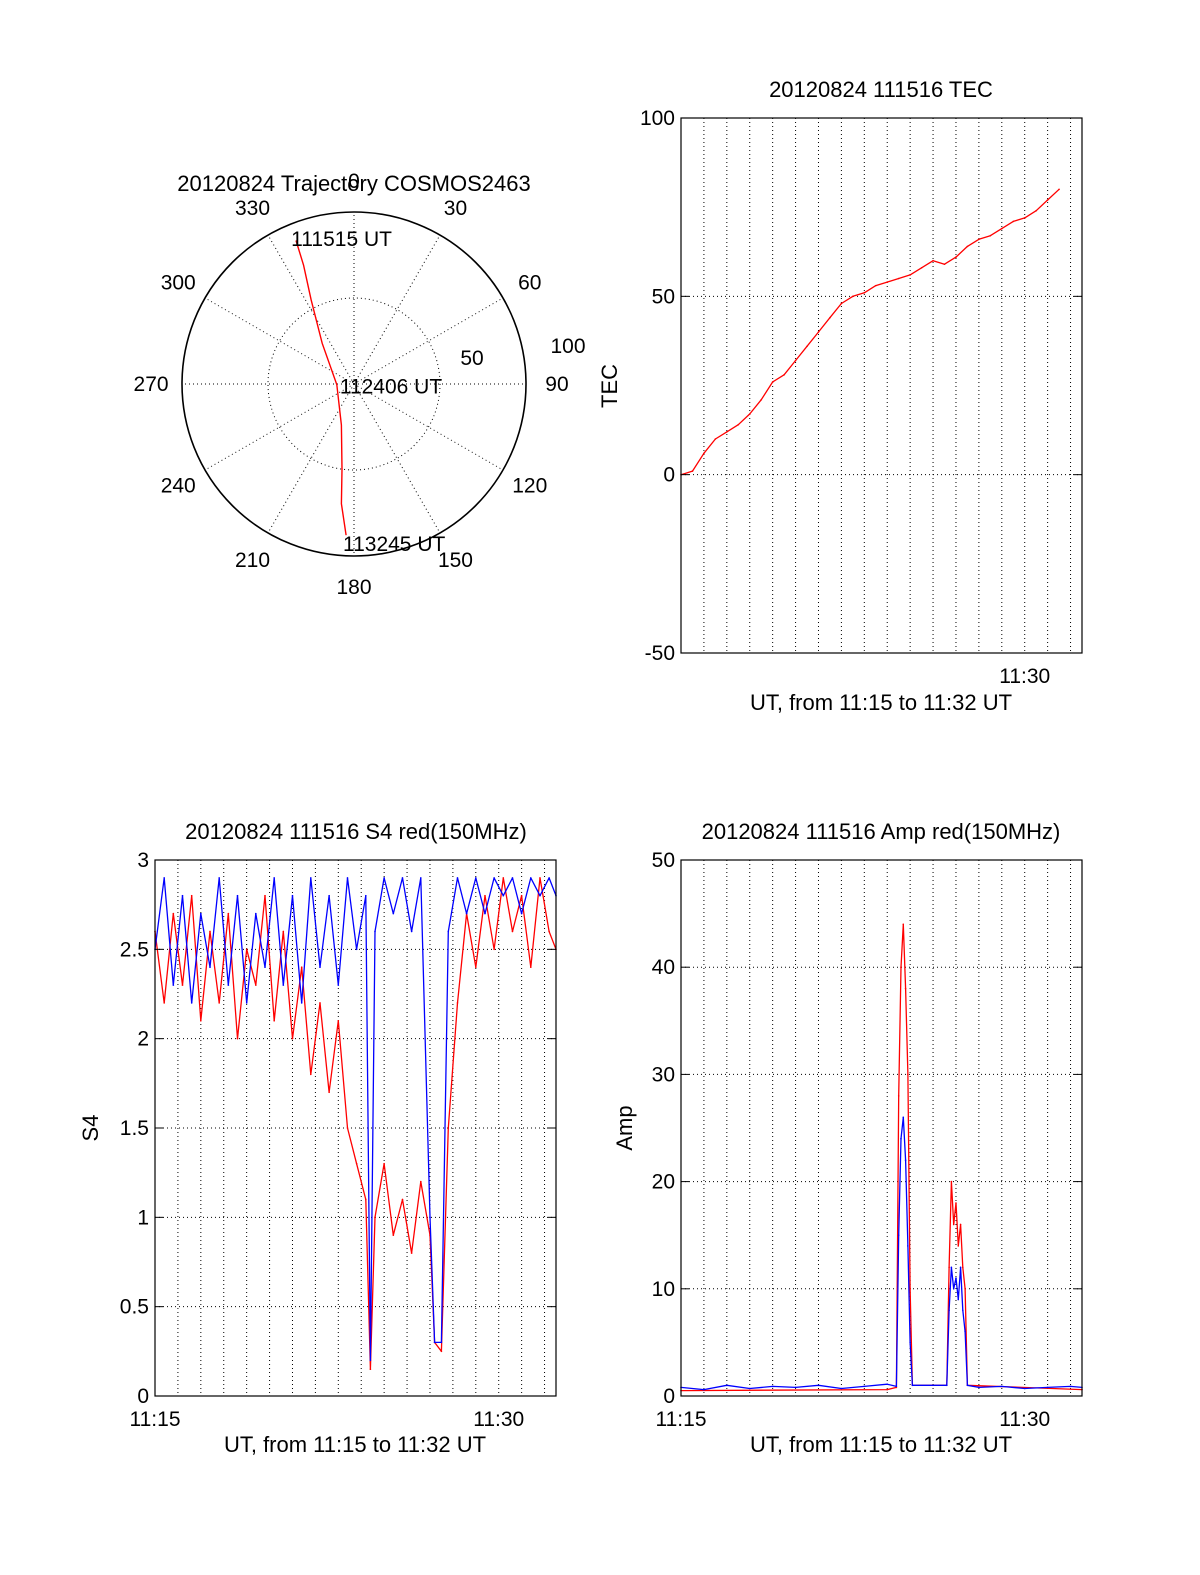 Image resolution: width=1200 pixels, height=1575 pixels. I want to click on amp-series, so click(881, 1157).